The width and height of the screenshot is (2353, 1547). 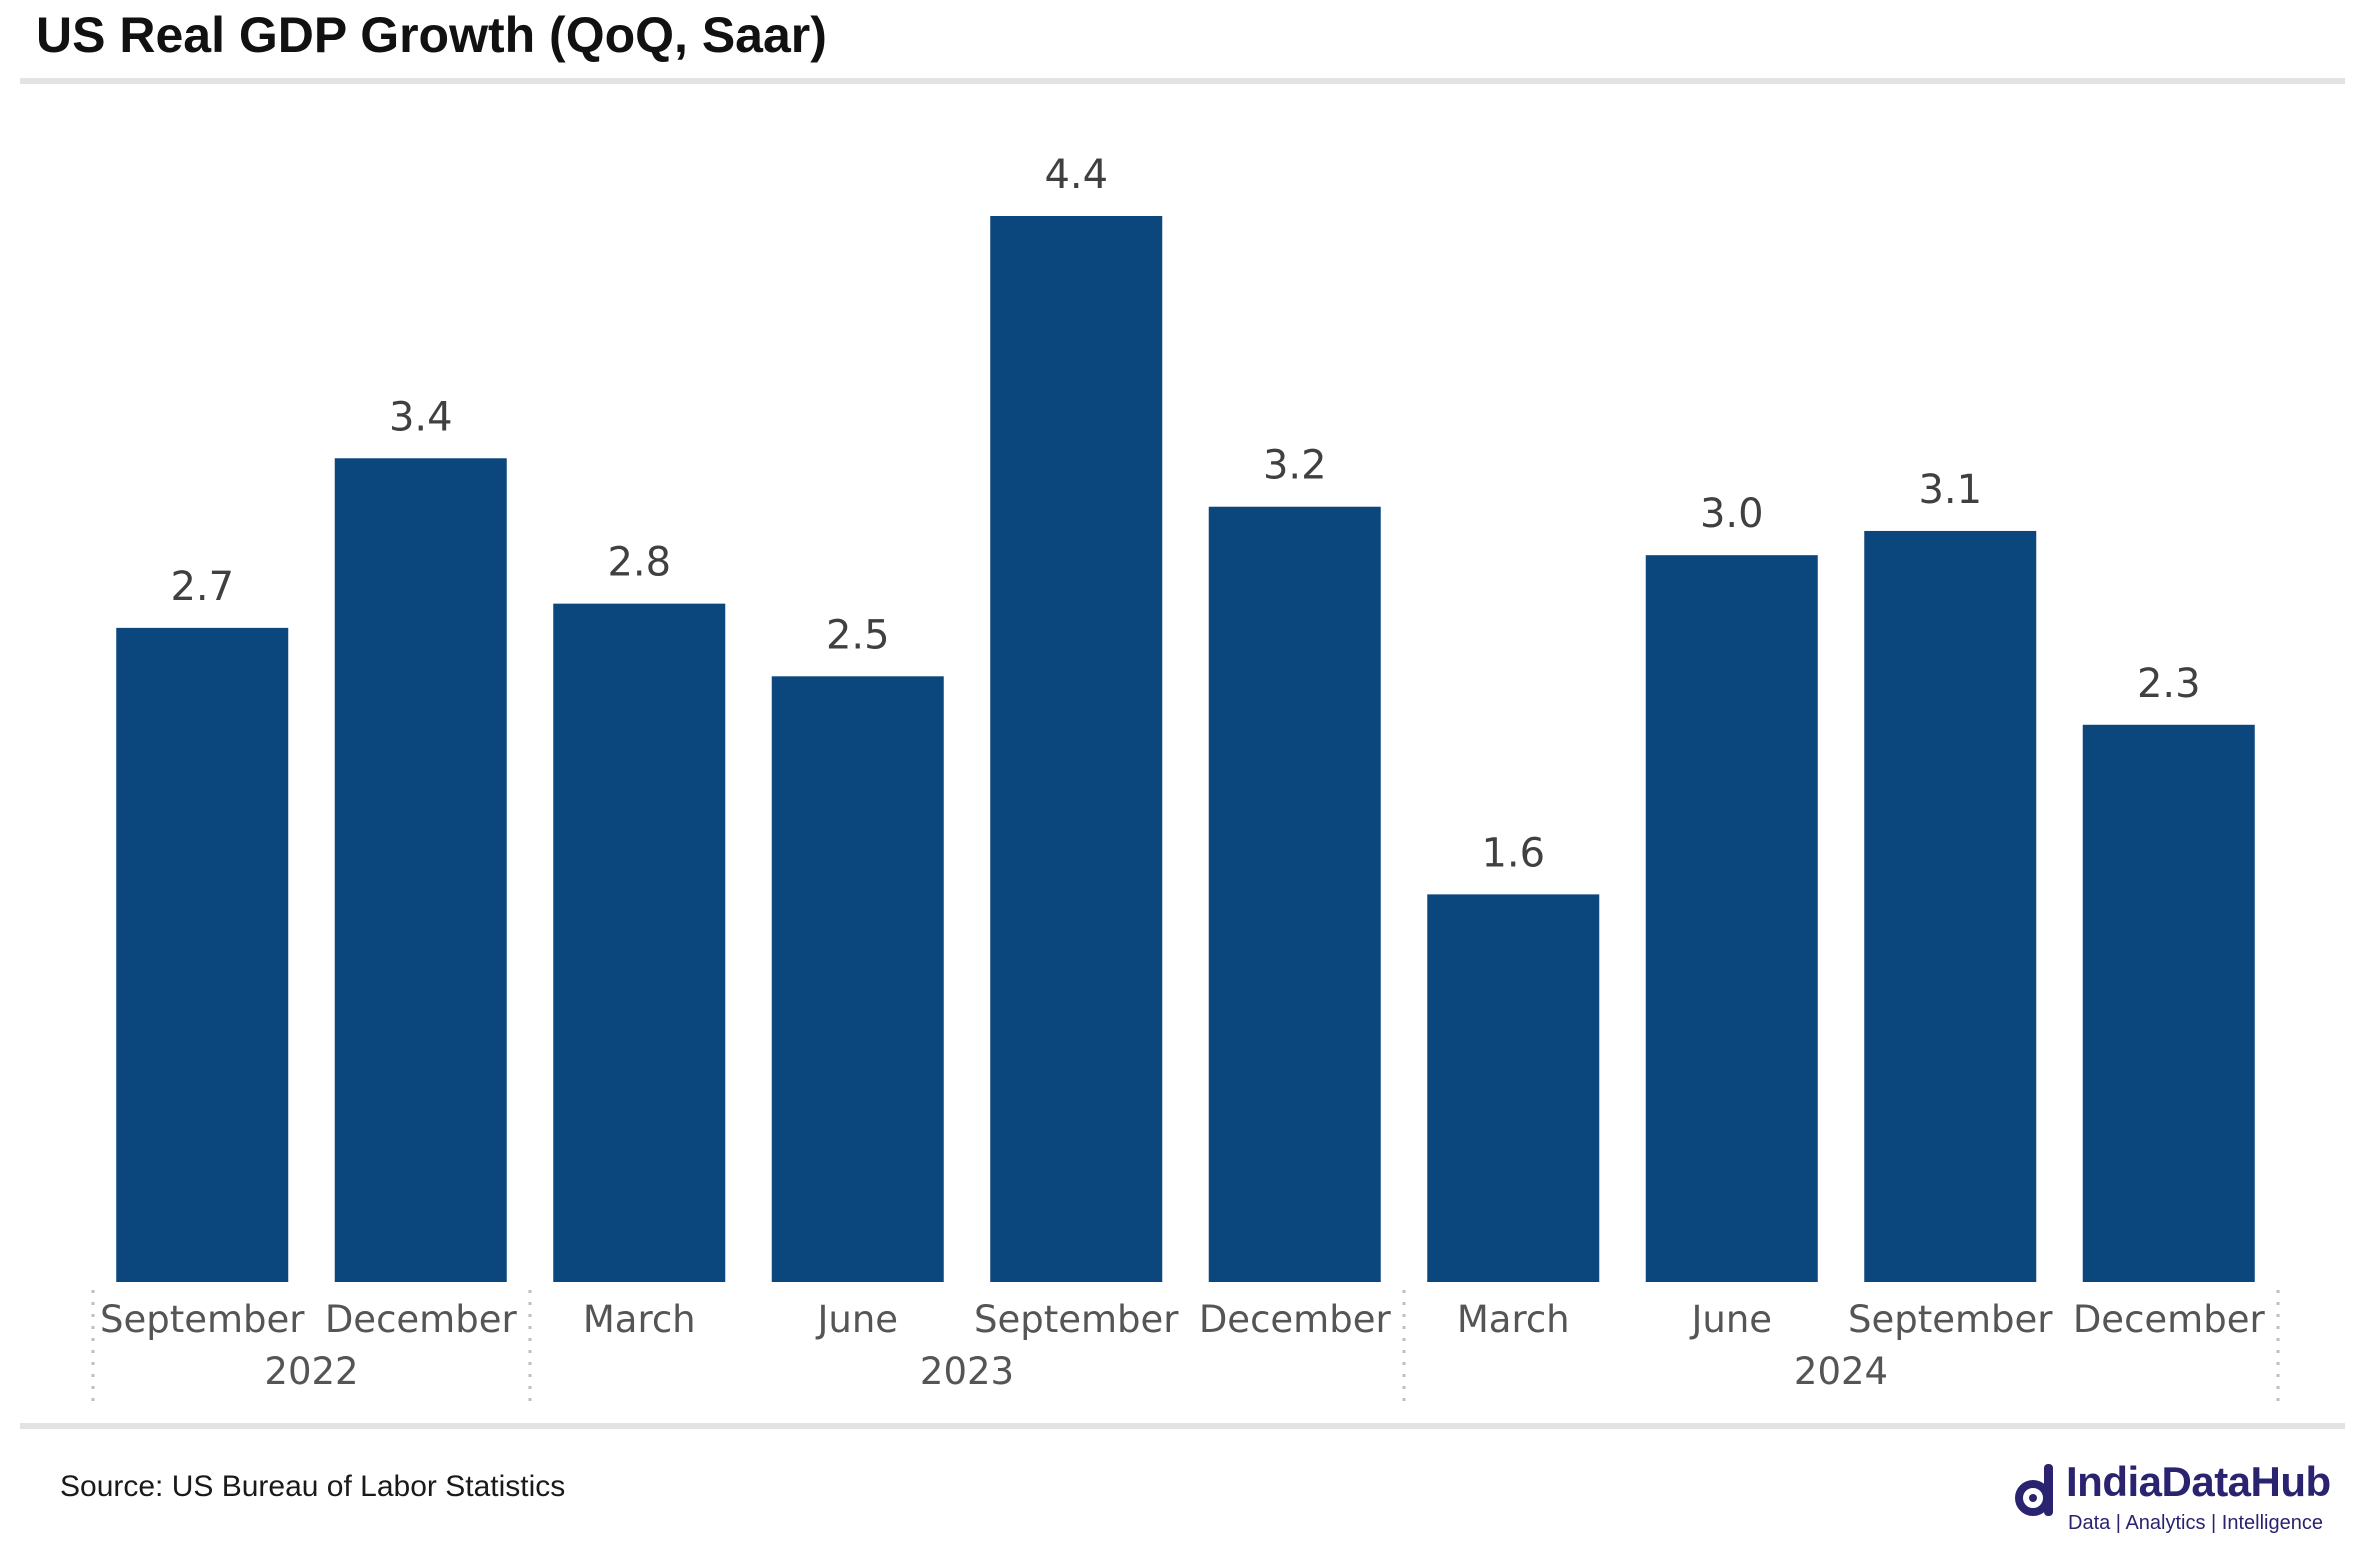 What do you see at coordinates (639, 1319) in the screenshot?
I see `category-label-2: March` at bounding box center [639, 1319].